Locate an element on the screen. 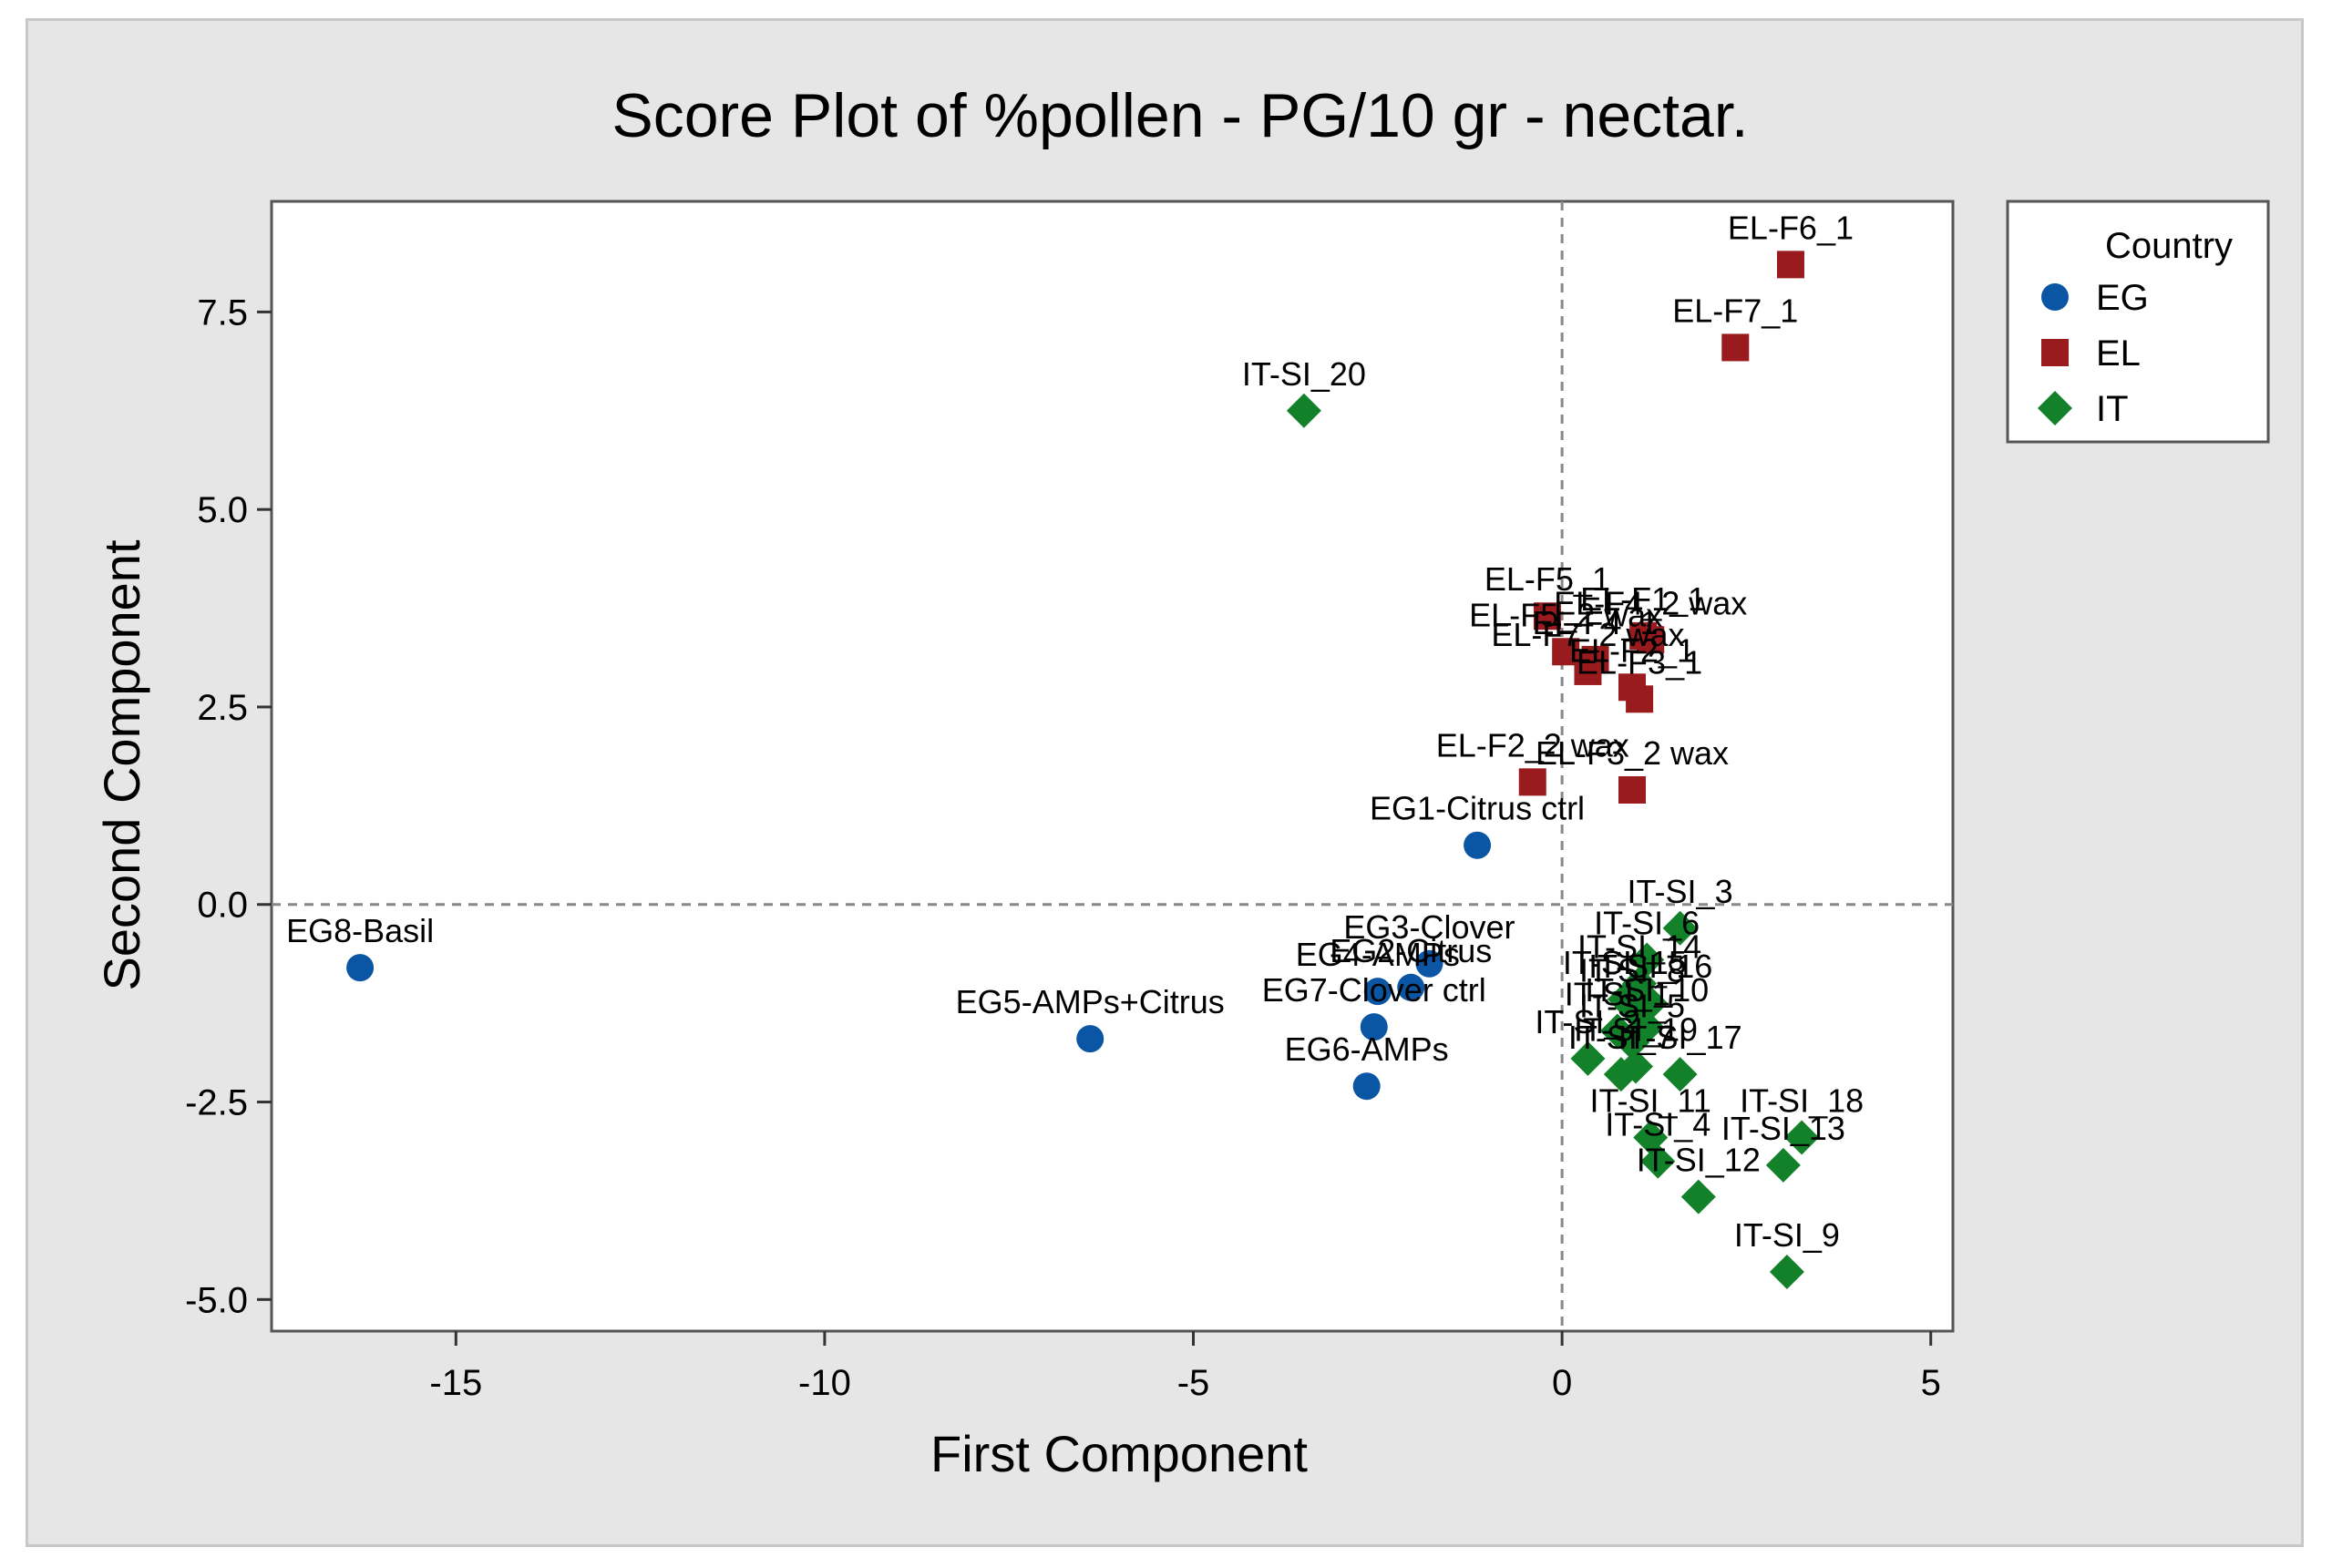  data-point-label: EG3-Clover is located at coordinates (1429, 927).